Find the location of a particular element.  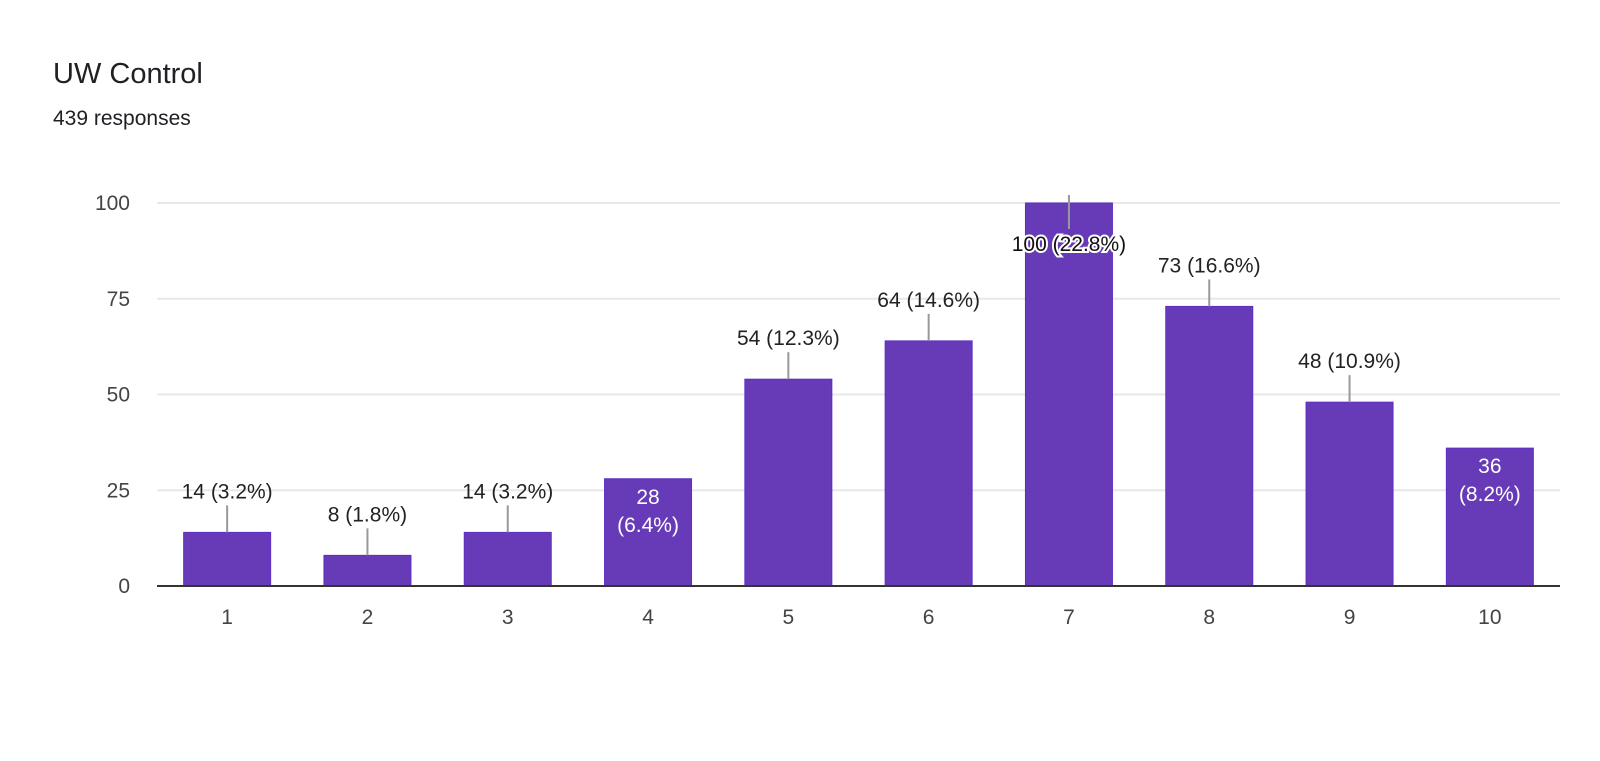

y-tick-label: 25 is located at coordinates (118, 490).